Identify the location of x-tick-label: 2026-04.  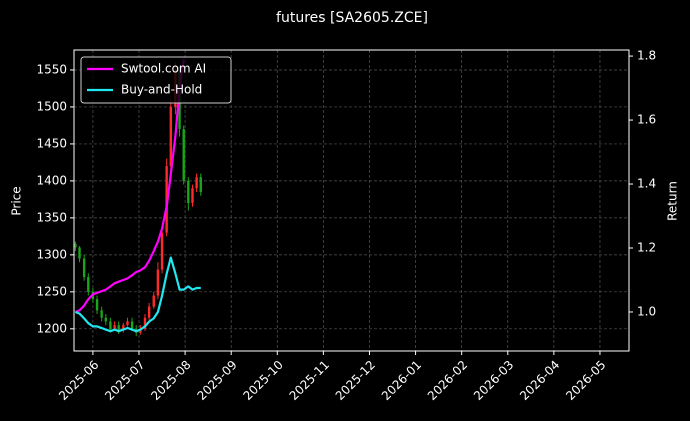
(539, 380).